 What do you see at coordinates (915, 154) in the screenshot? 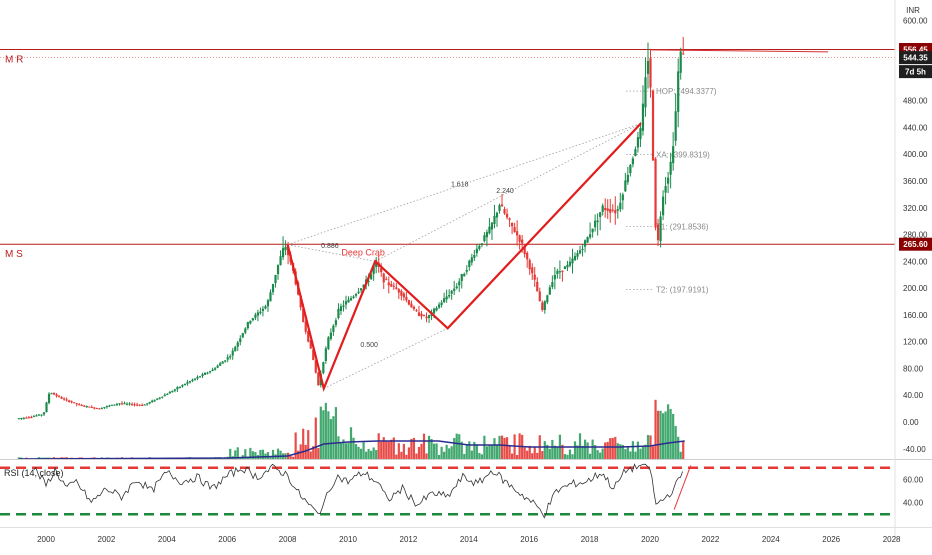
I see `price-tick-label: 400.00` at bounding box center [915, 154].